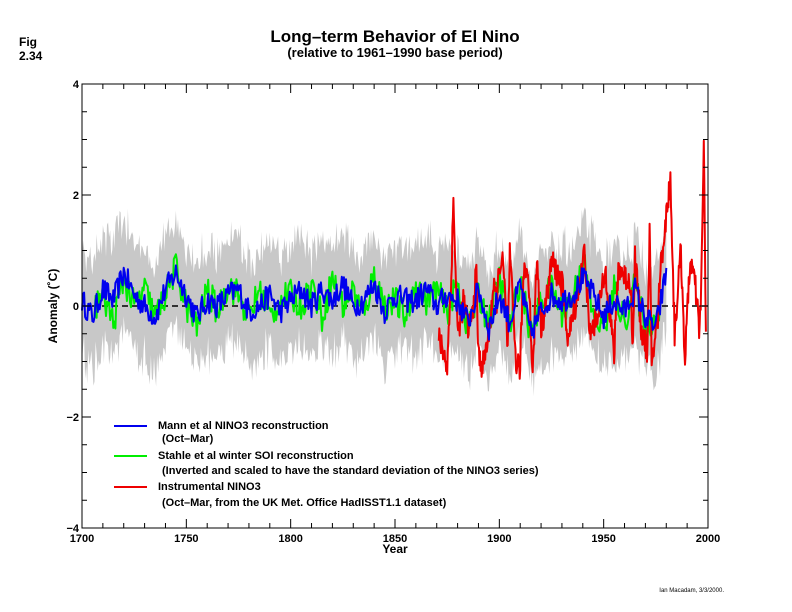  Describe the element at coordinates (82, 539) in the screenshot. I see `x-tick-label: 1700` at that location.